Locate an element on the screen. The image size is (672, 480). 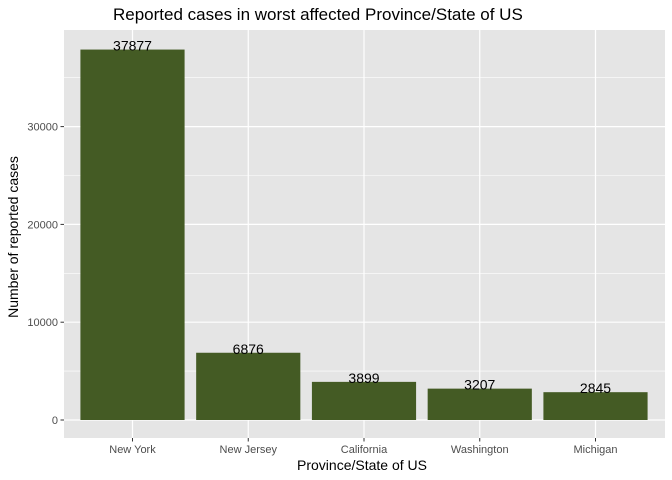
x-tick-label: New York is located at coordinates (132, 450).